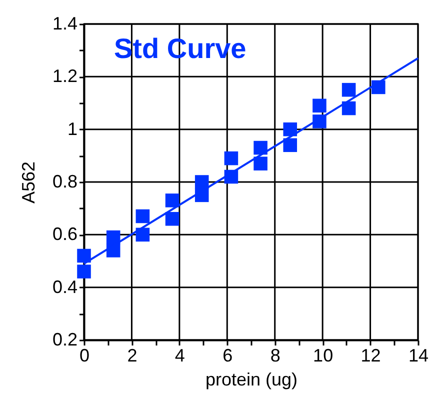 Image resolution: width=435 pixels, height=404 pixels. Describe the element at coordinates (72, 128) in the screenshot. I see `y-tick-label: 1` at that location.